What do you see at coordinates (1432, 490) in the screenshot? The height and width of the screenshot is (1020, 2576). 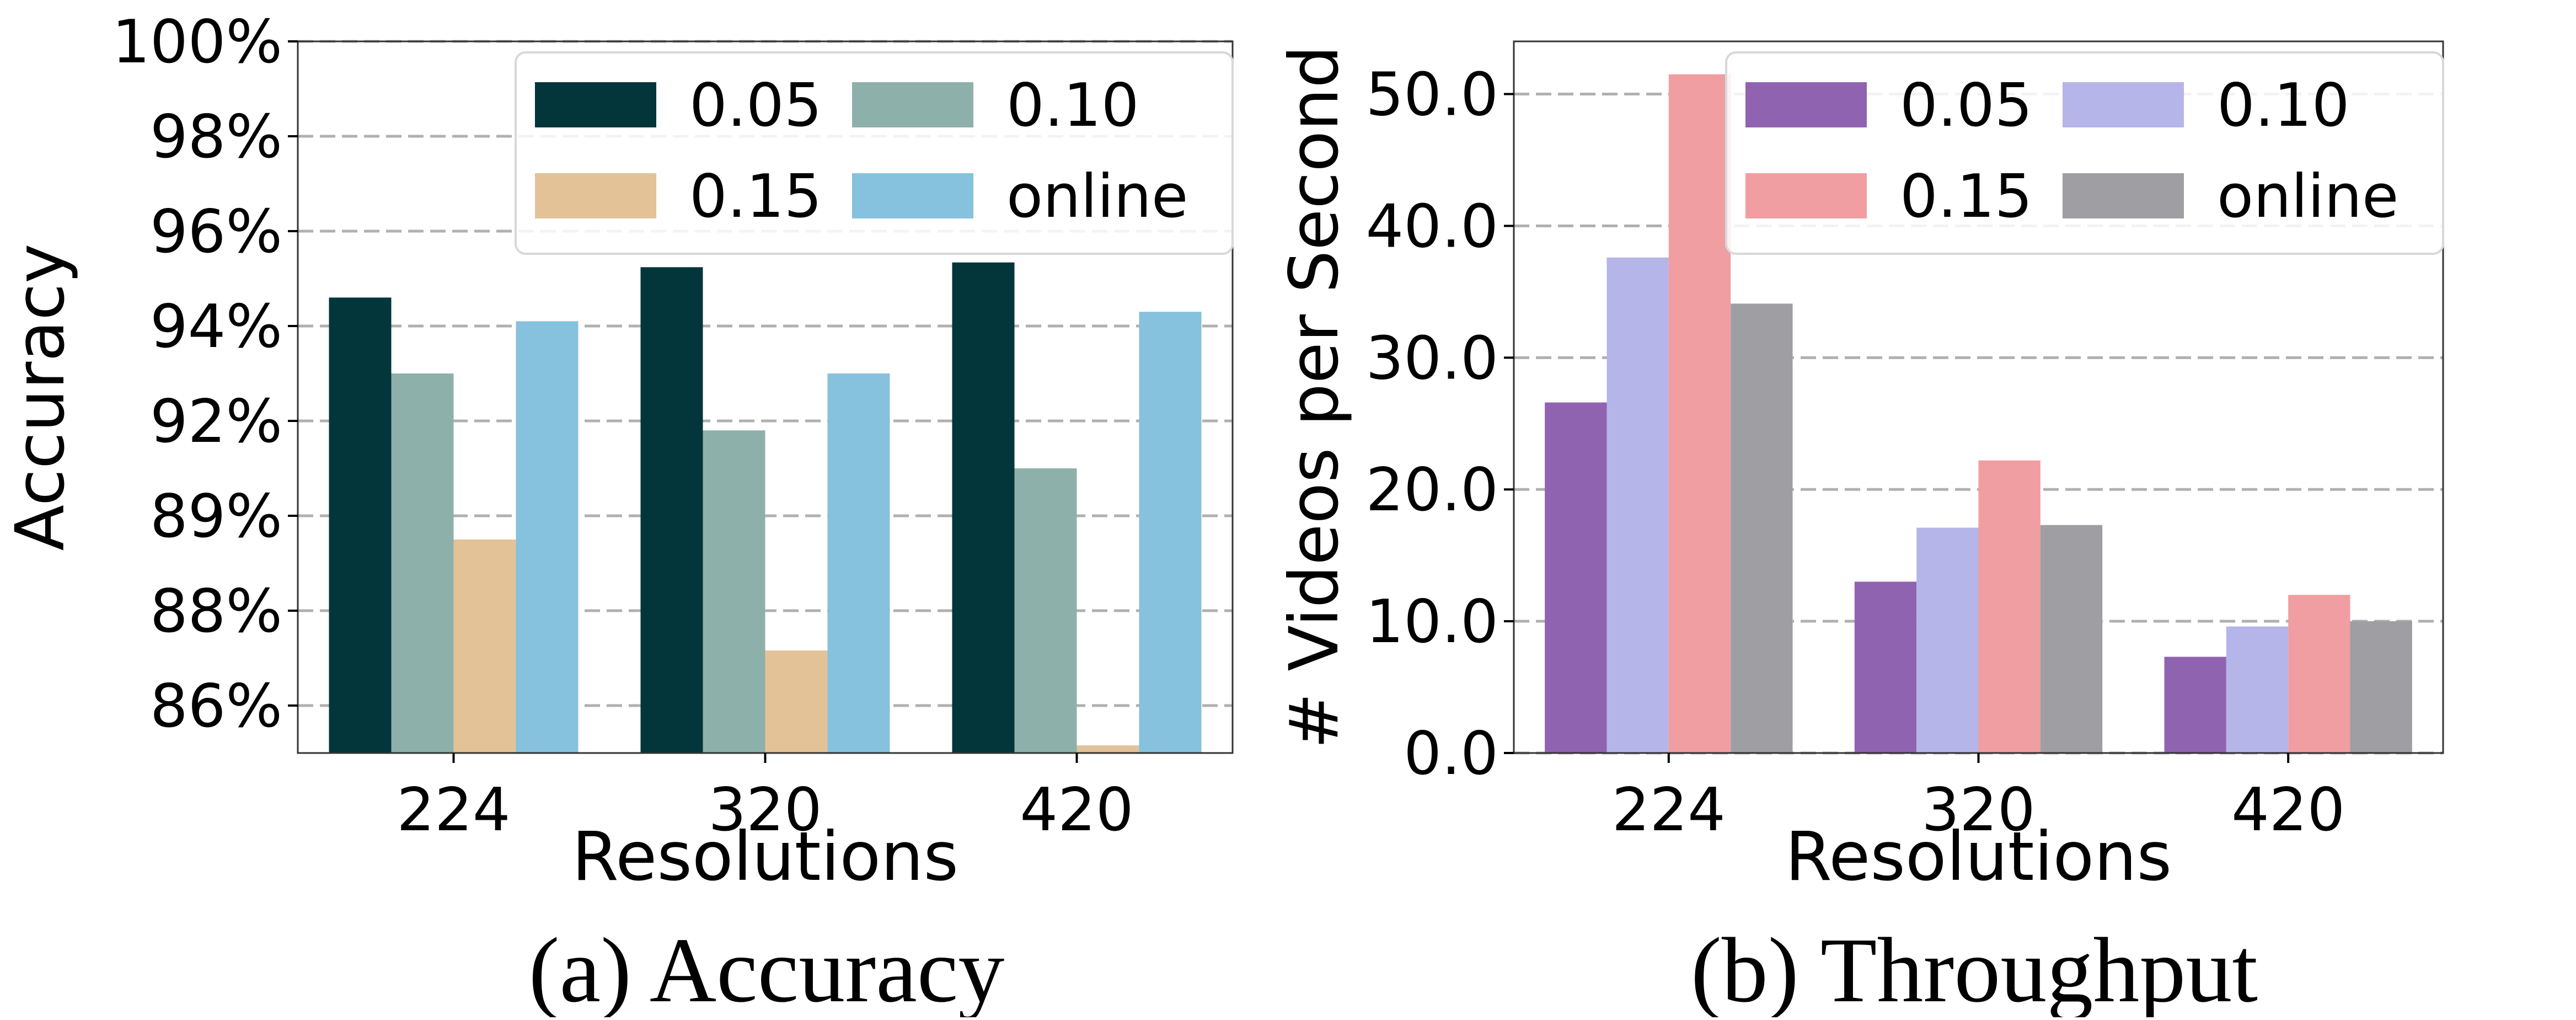 I see `y-tick-label: 20.0` at bounding box center [1432, 490].